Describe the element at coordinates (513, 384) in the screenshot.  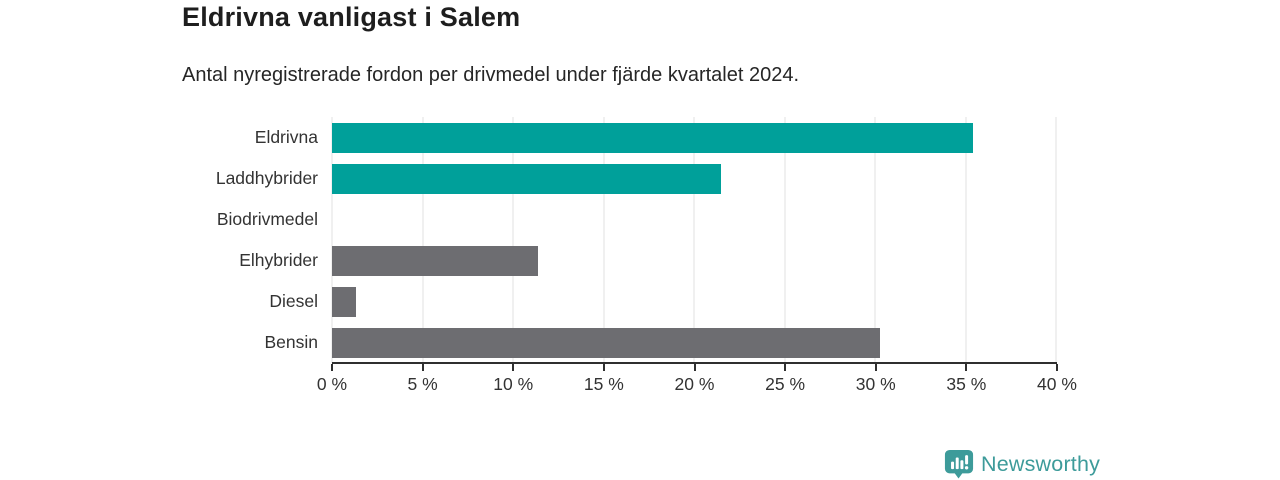
I see `x-axis-tick-label: 10 %` at that location.